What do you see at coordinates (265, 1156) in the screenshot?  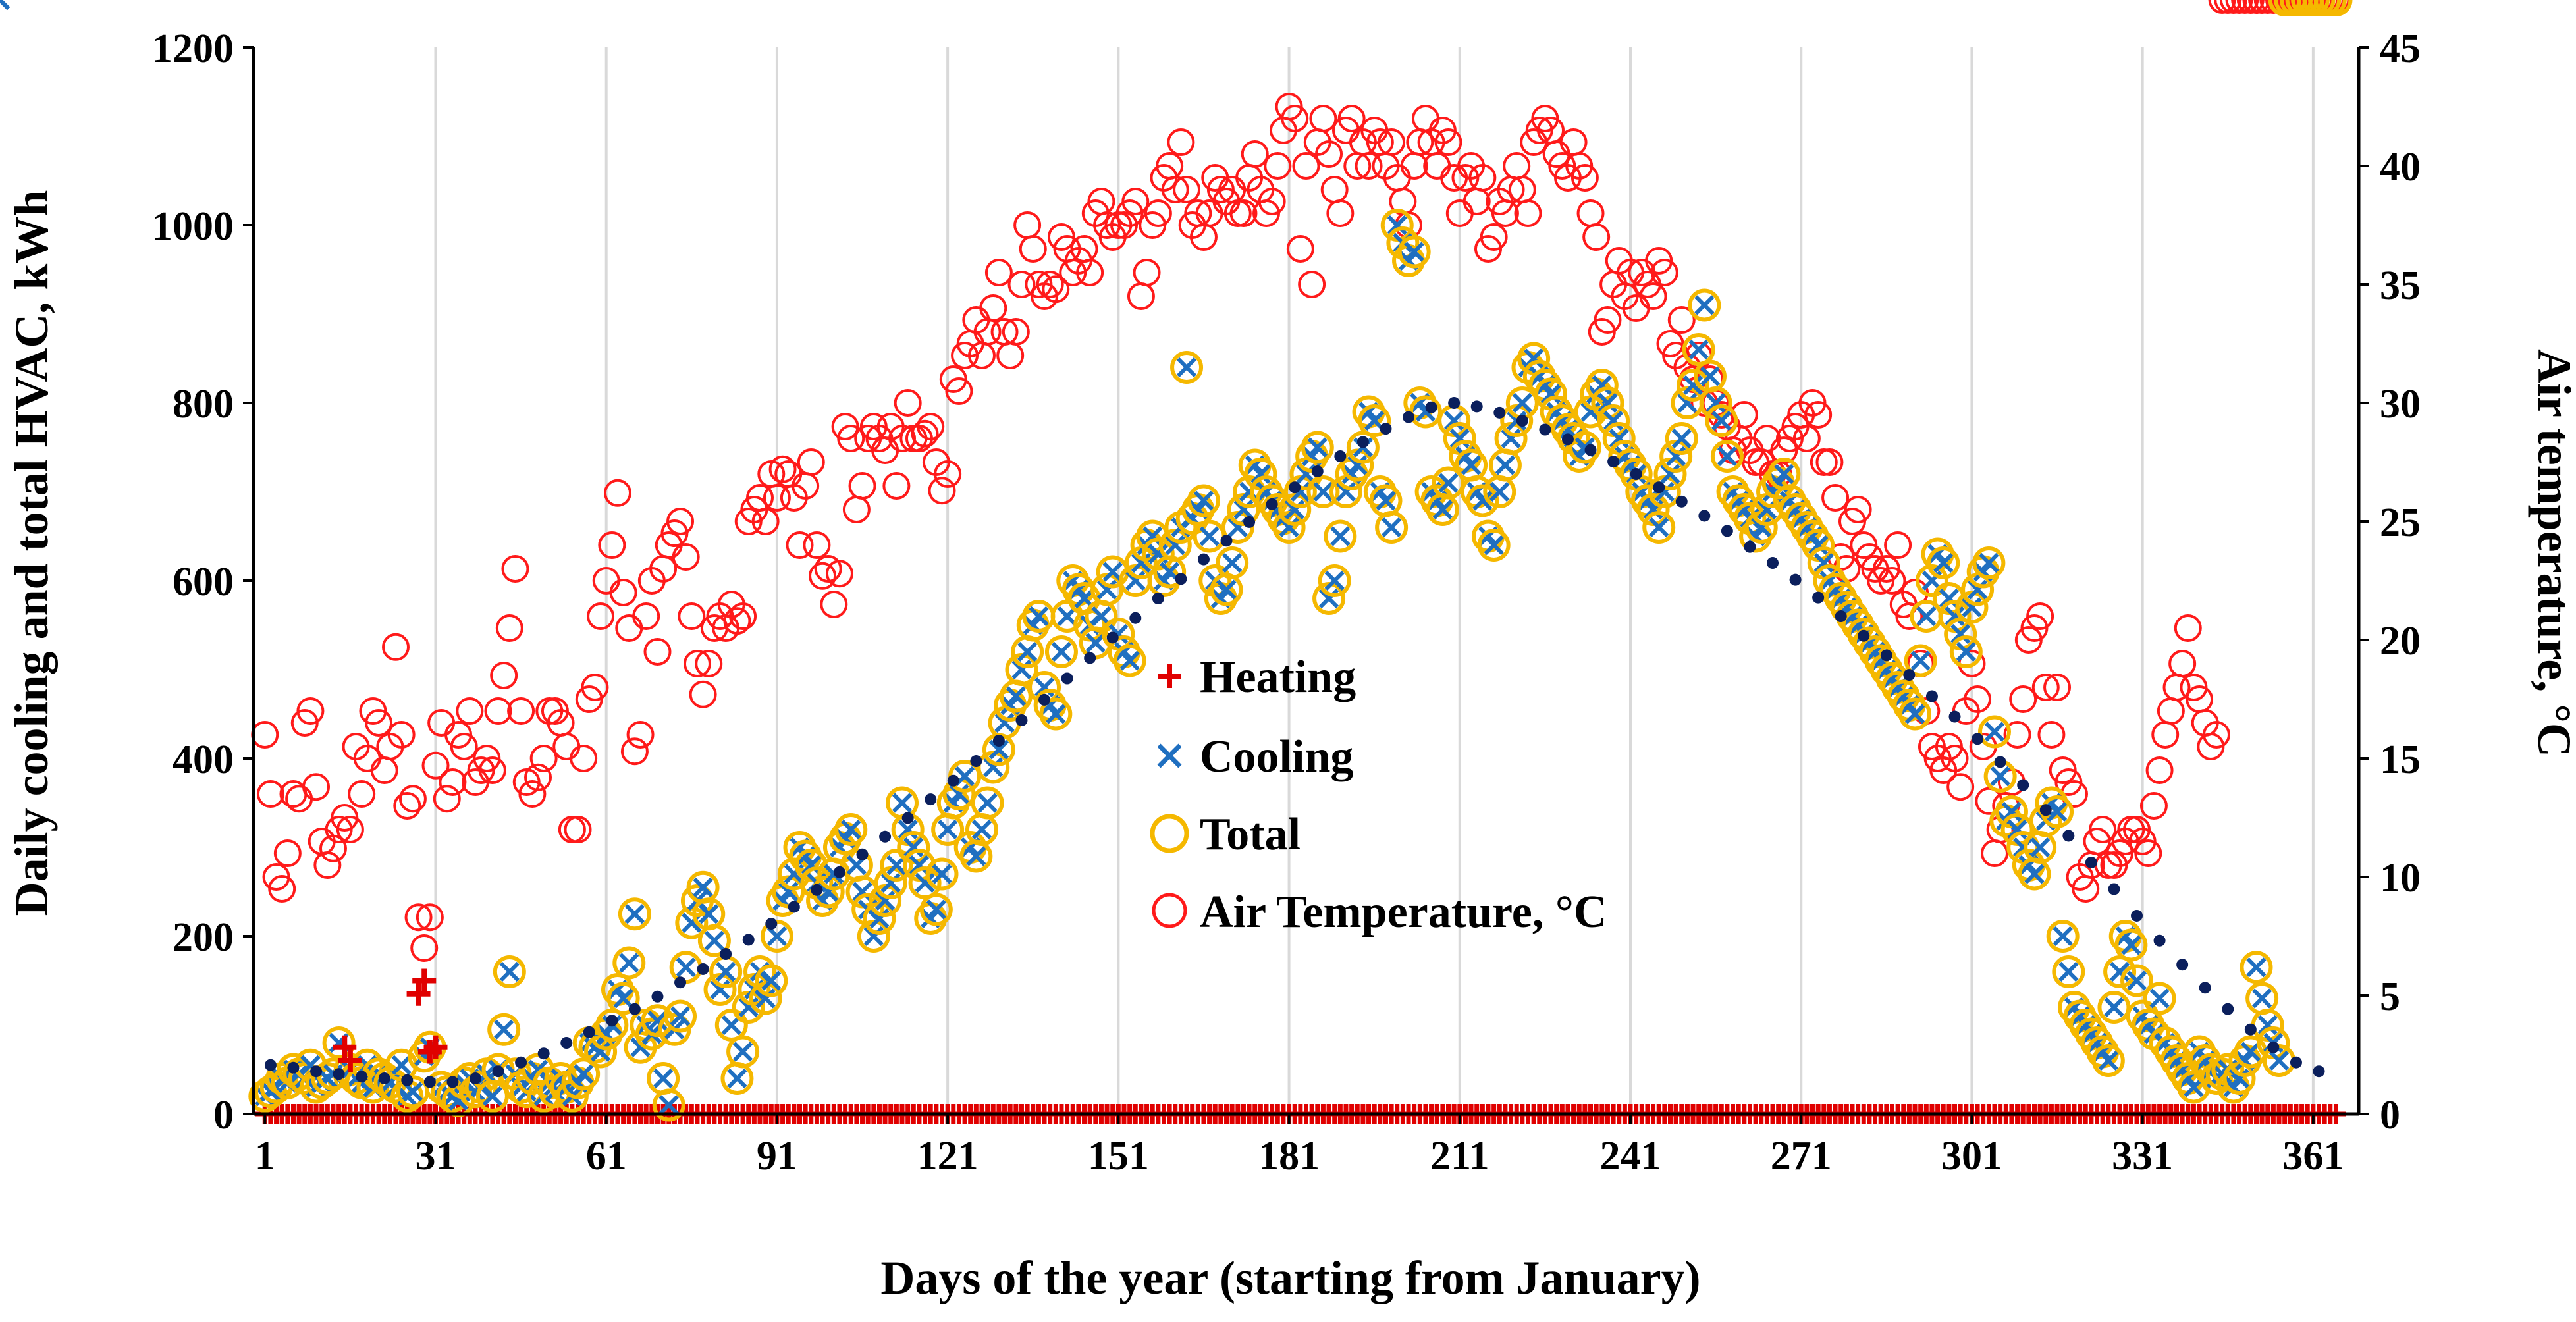 I see `x-tick-label: 1` at bounding box center [265, 1156].